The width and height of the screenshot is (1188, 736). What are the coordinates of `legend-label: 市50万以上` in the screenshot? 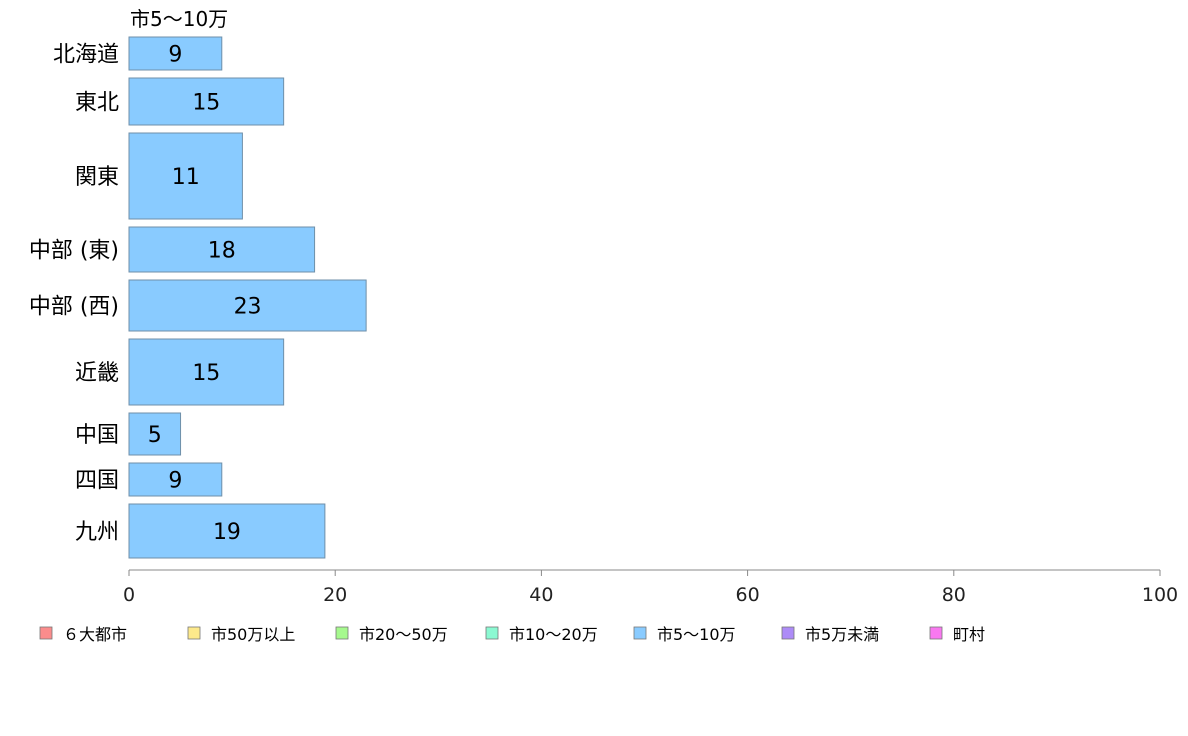 It's located at (253, 634).